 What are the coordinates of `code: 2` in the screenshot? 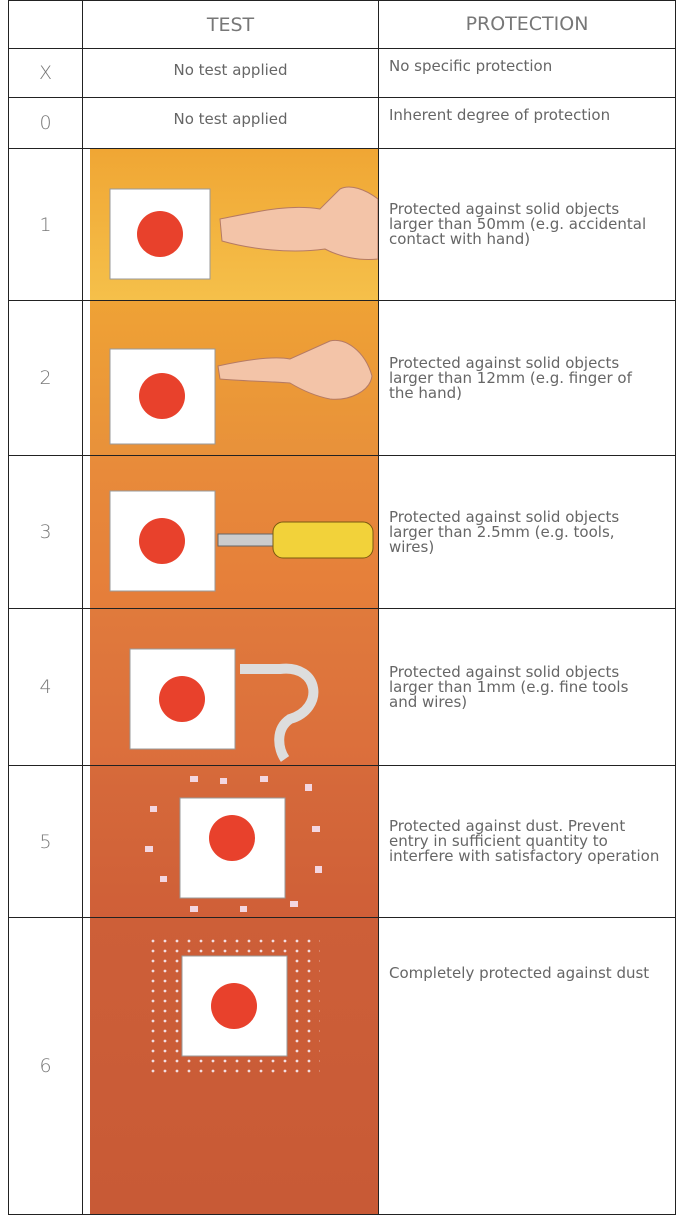 It's located at (45, 377).